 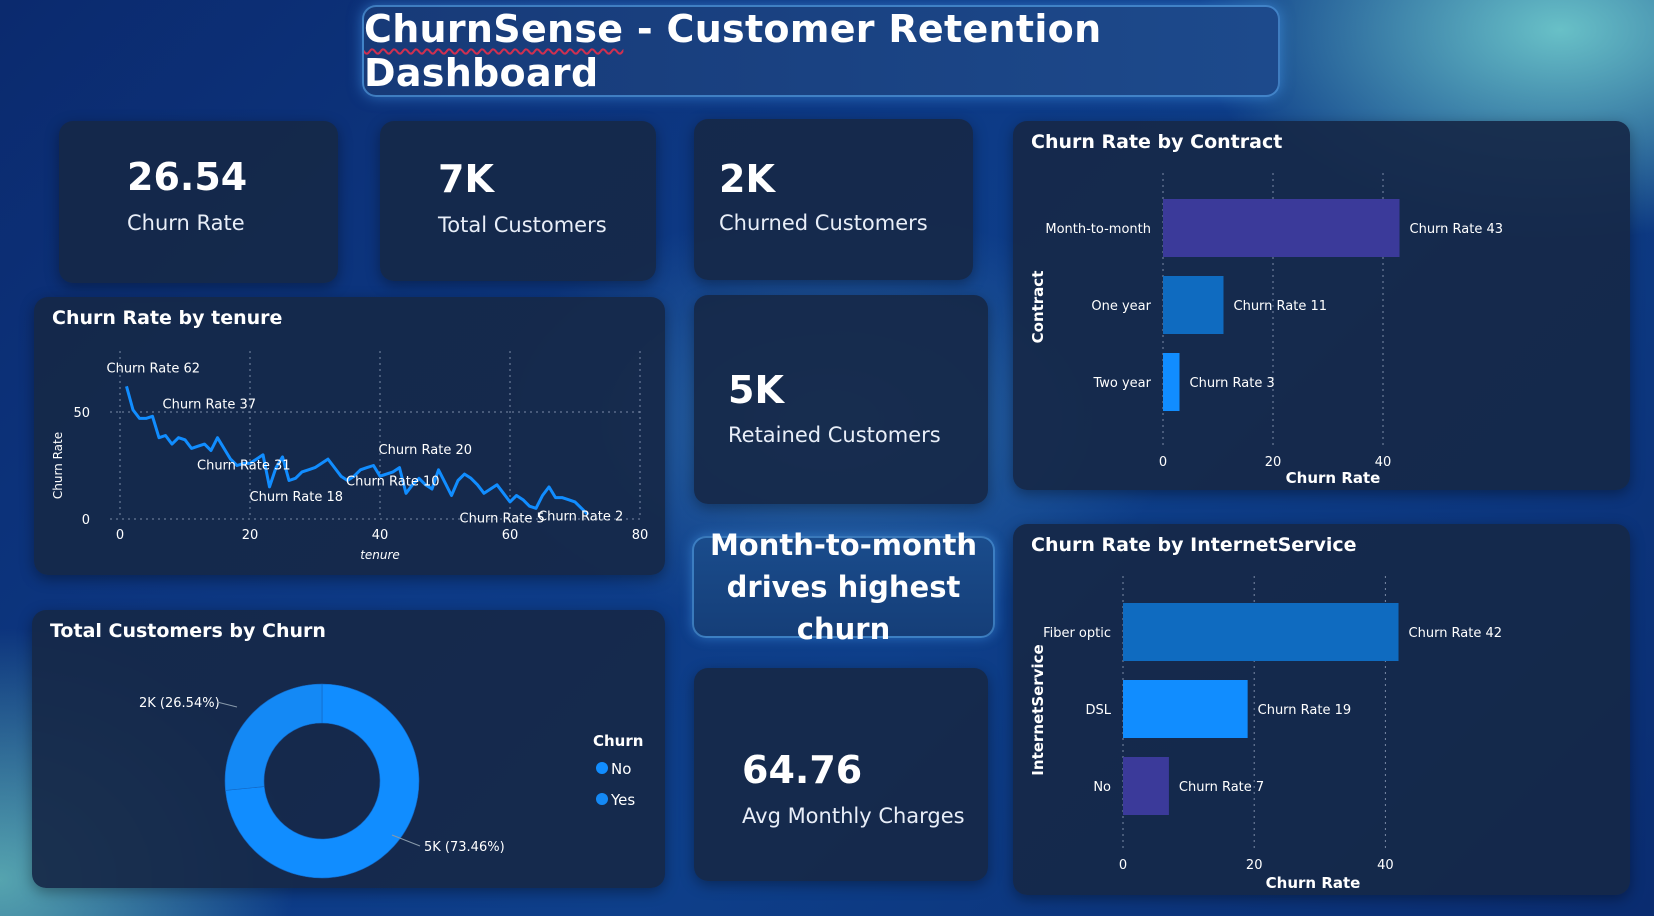 I want to click on insight-line-1: Month-to-month, so click(x=843, y=545).